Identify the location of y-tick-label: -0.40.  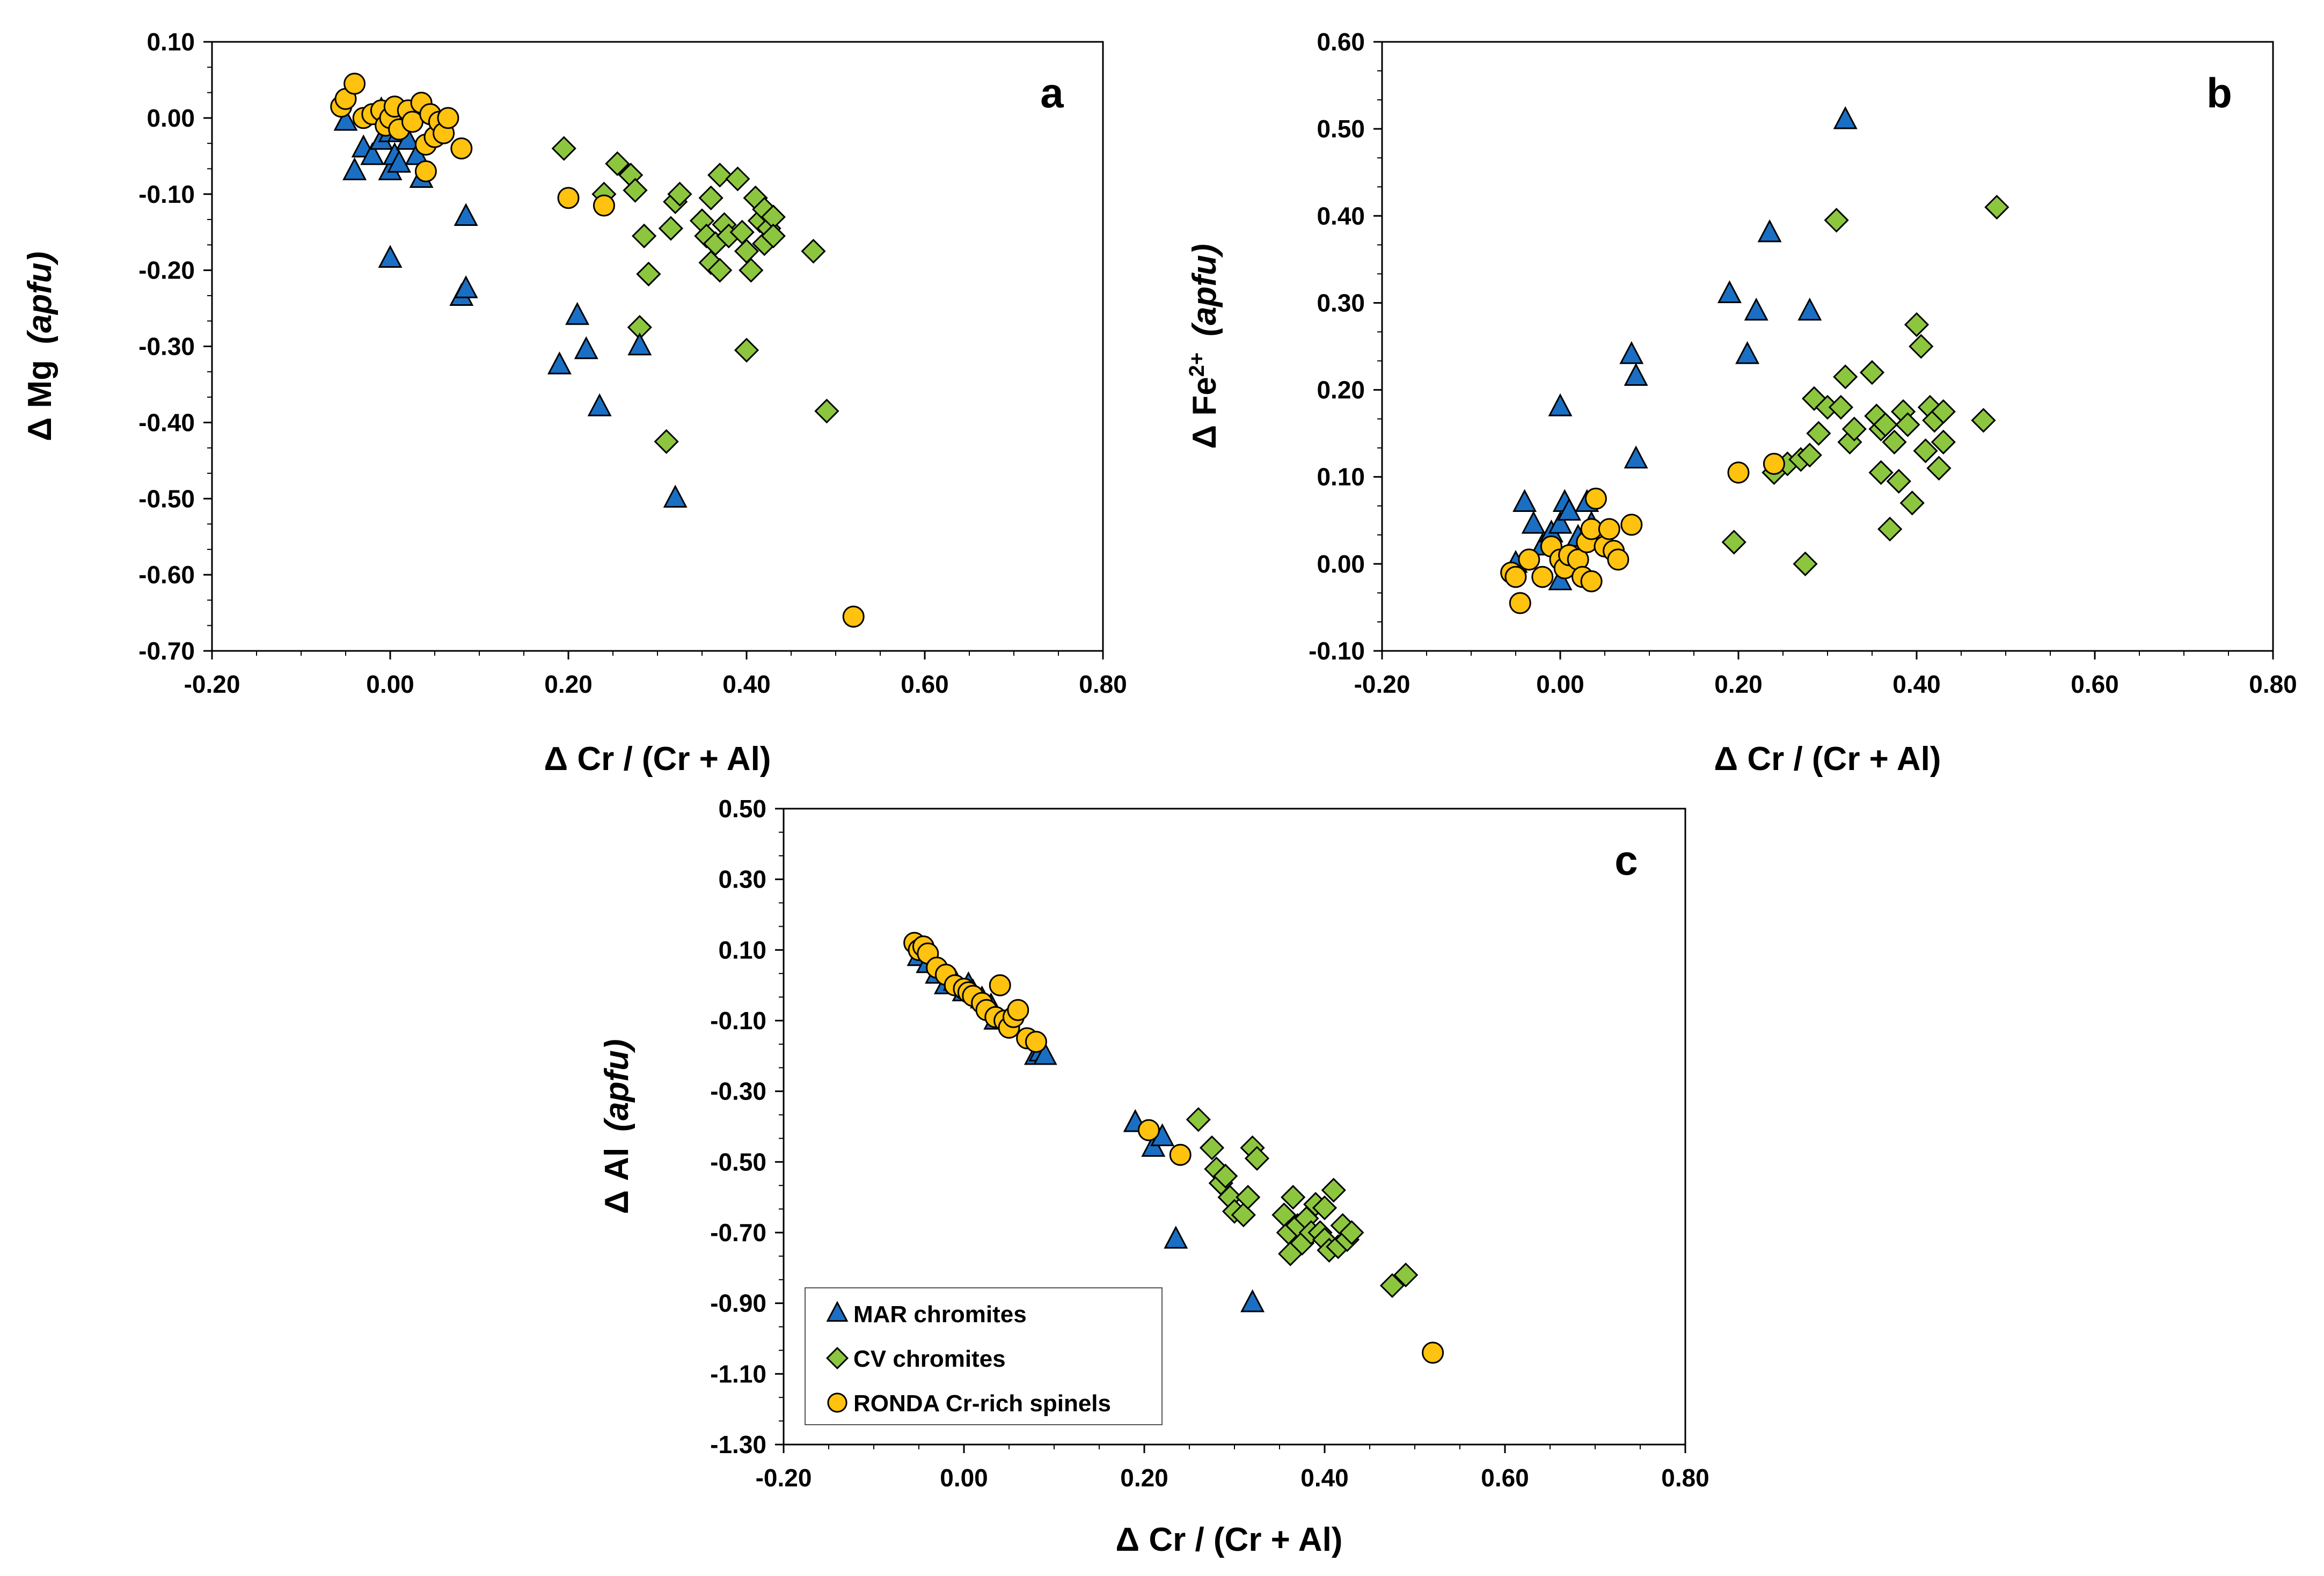
(166, 422).